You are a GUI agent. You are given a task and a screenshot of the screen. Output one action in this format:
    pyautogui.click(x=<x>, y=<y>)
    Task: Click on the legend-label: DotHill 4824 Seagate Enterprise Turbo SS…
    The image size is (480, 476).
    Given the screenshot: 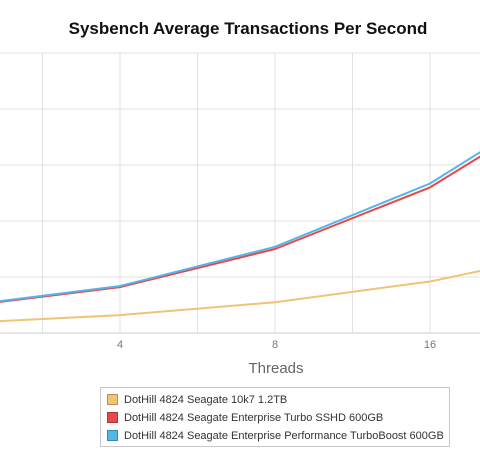 What is the action you would take?
    pyautogui.click(x=254, y=418)
    